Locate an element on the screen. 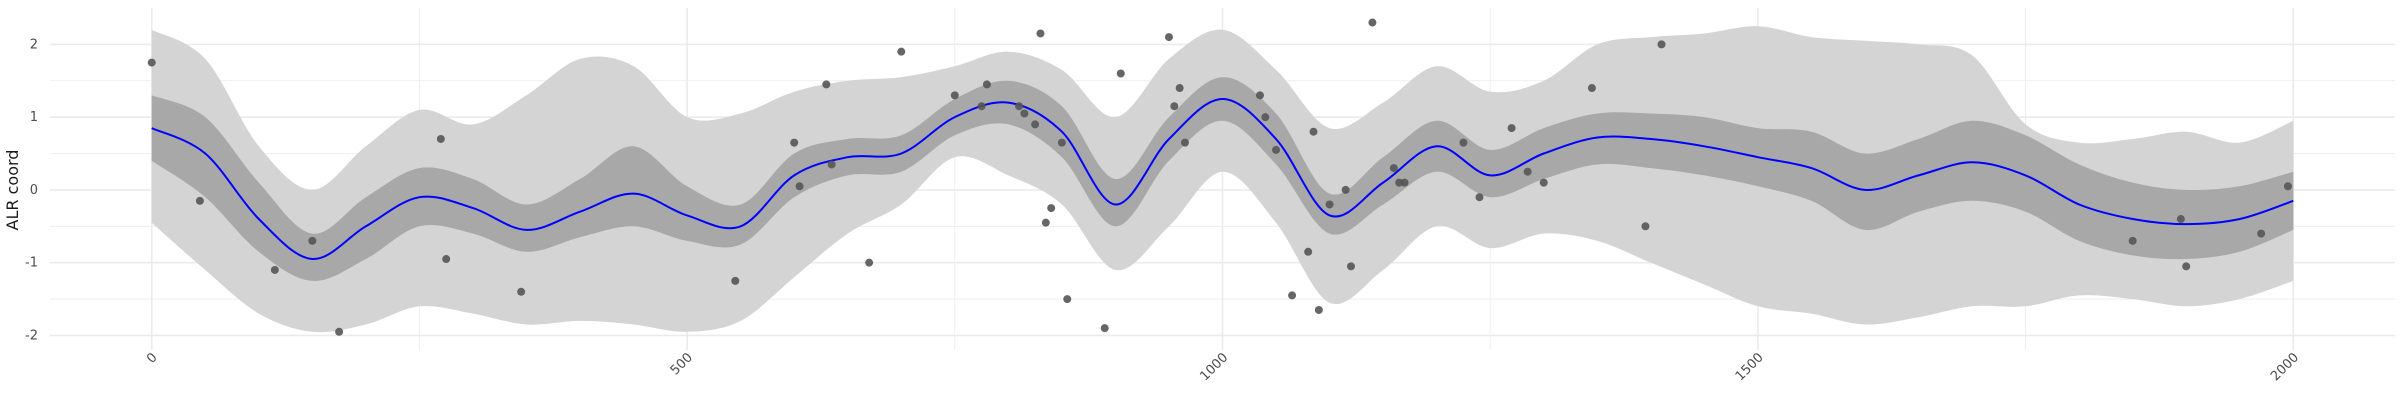 This screenshot has height=400, width=2400. y-tick-label: 2 is located at coordinates (34, 44).